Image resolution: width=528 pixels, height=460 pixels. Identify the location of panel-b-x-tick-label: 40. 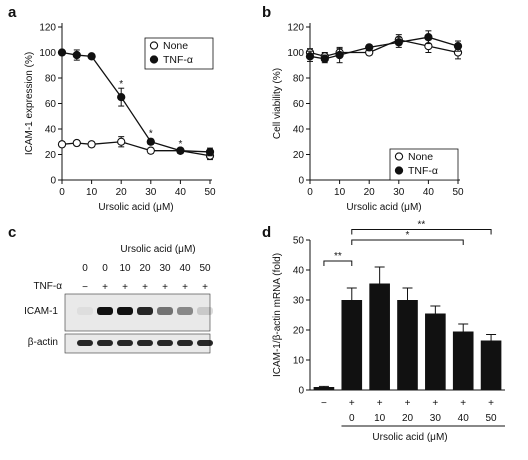
(429, 192).